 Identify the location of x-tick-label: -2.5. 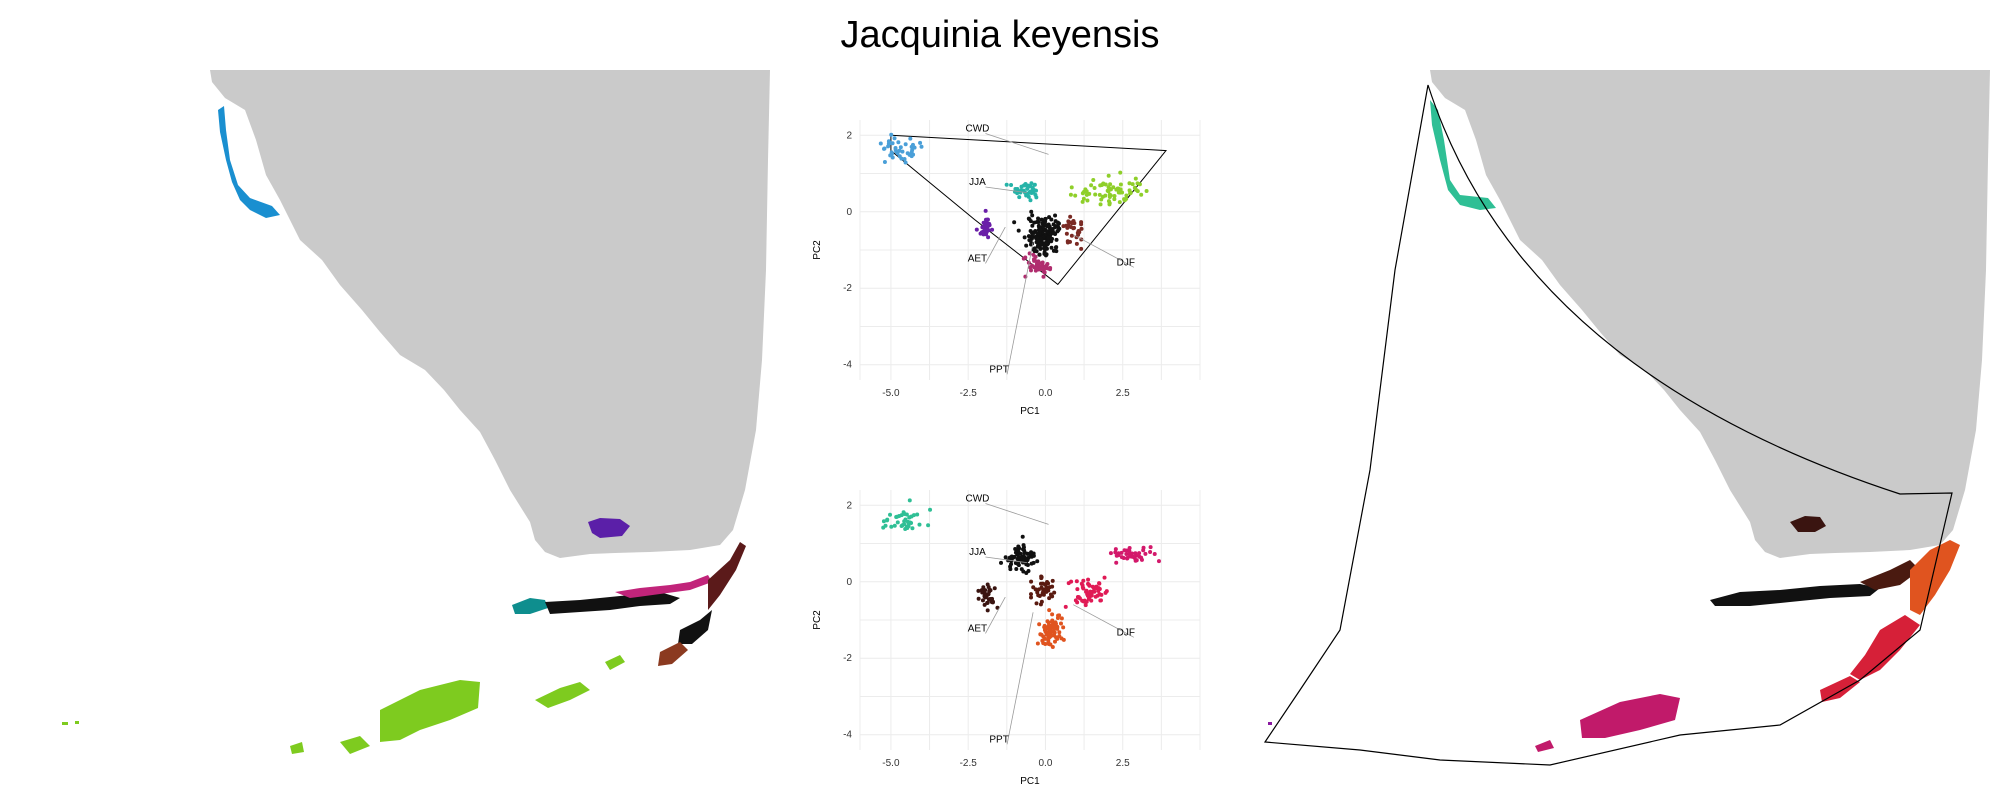
(969, 393).